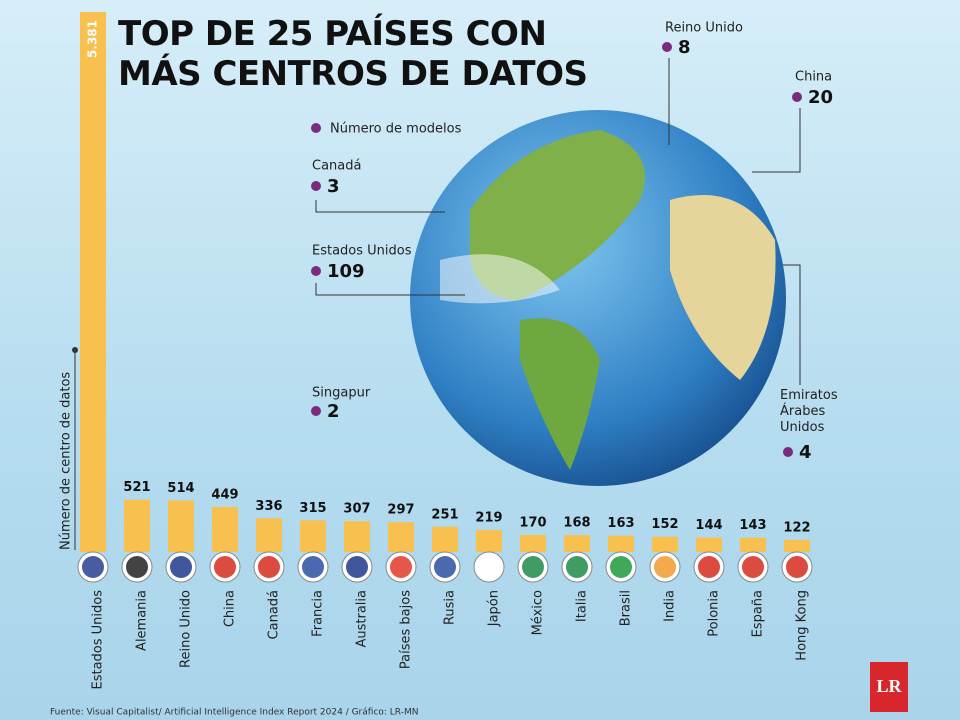  What do you see at coordinates (576, 523) in the screenshot?
I see `value-label: 168` at bounding box center [576, 523].